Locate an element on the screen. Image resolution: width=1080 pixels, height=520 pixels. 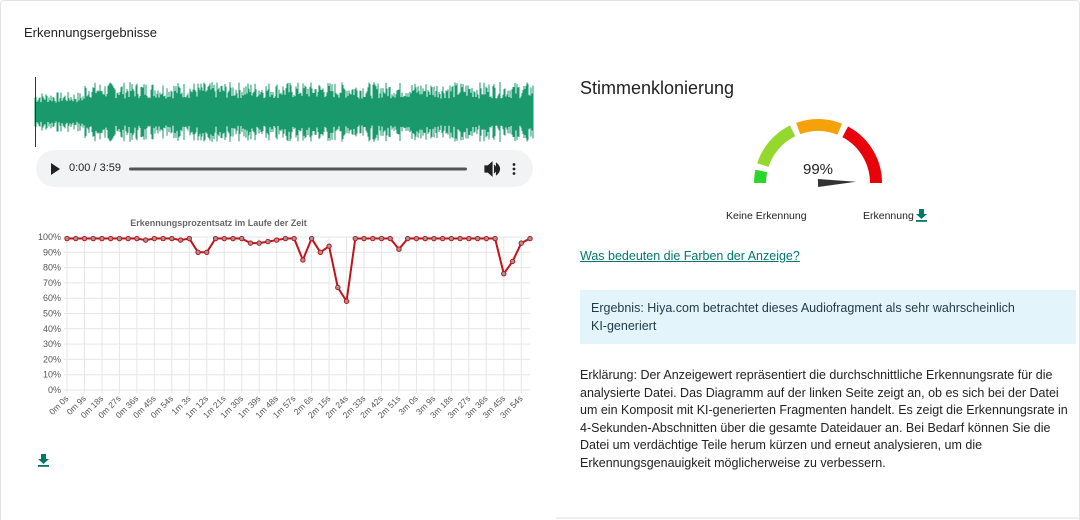
gauge-min-label: Keine Erkennung is located at coordinates (766, 216).